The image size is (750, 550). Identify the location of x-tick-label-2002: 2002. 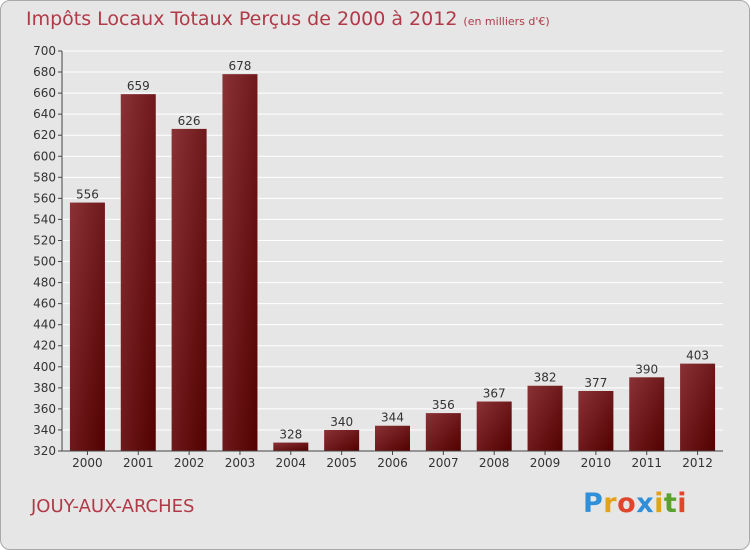
(189, 463).